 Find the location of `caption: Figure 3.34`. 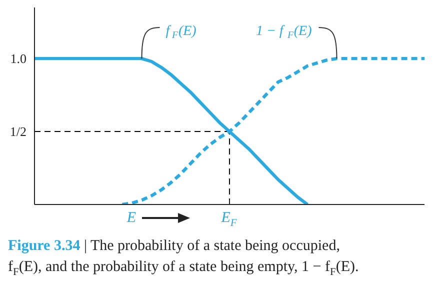

caption: Figure 3.34 is located at coordinates (44, 246).